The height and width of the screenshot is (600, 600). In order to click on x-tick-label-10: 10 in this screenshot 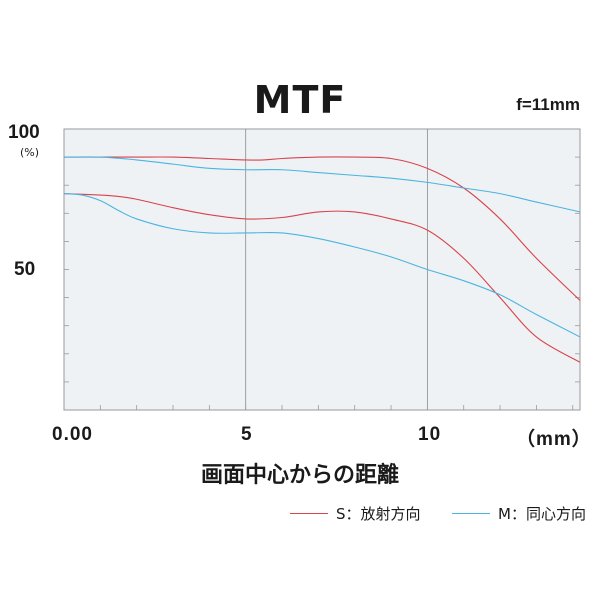, I will do `click(430, 434)`.